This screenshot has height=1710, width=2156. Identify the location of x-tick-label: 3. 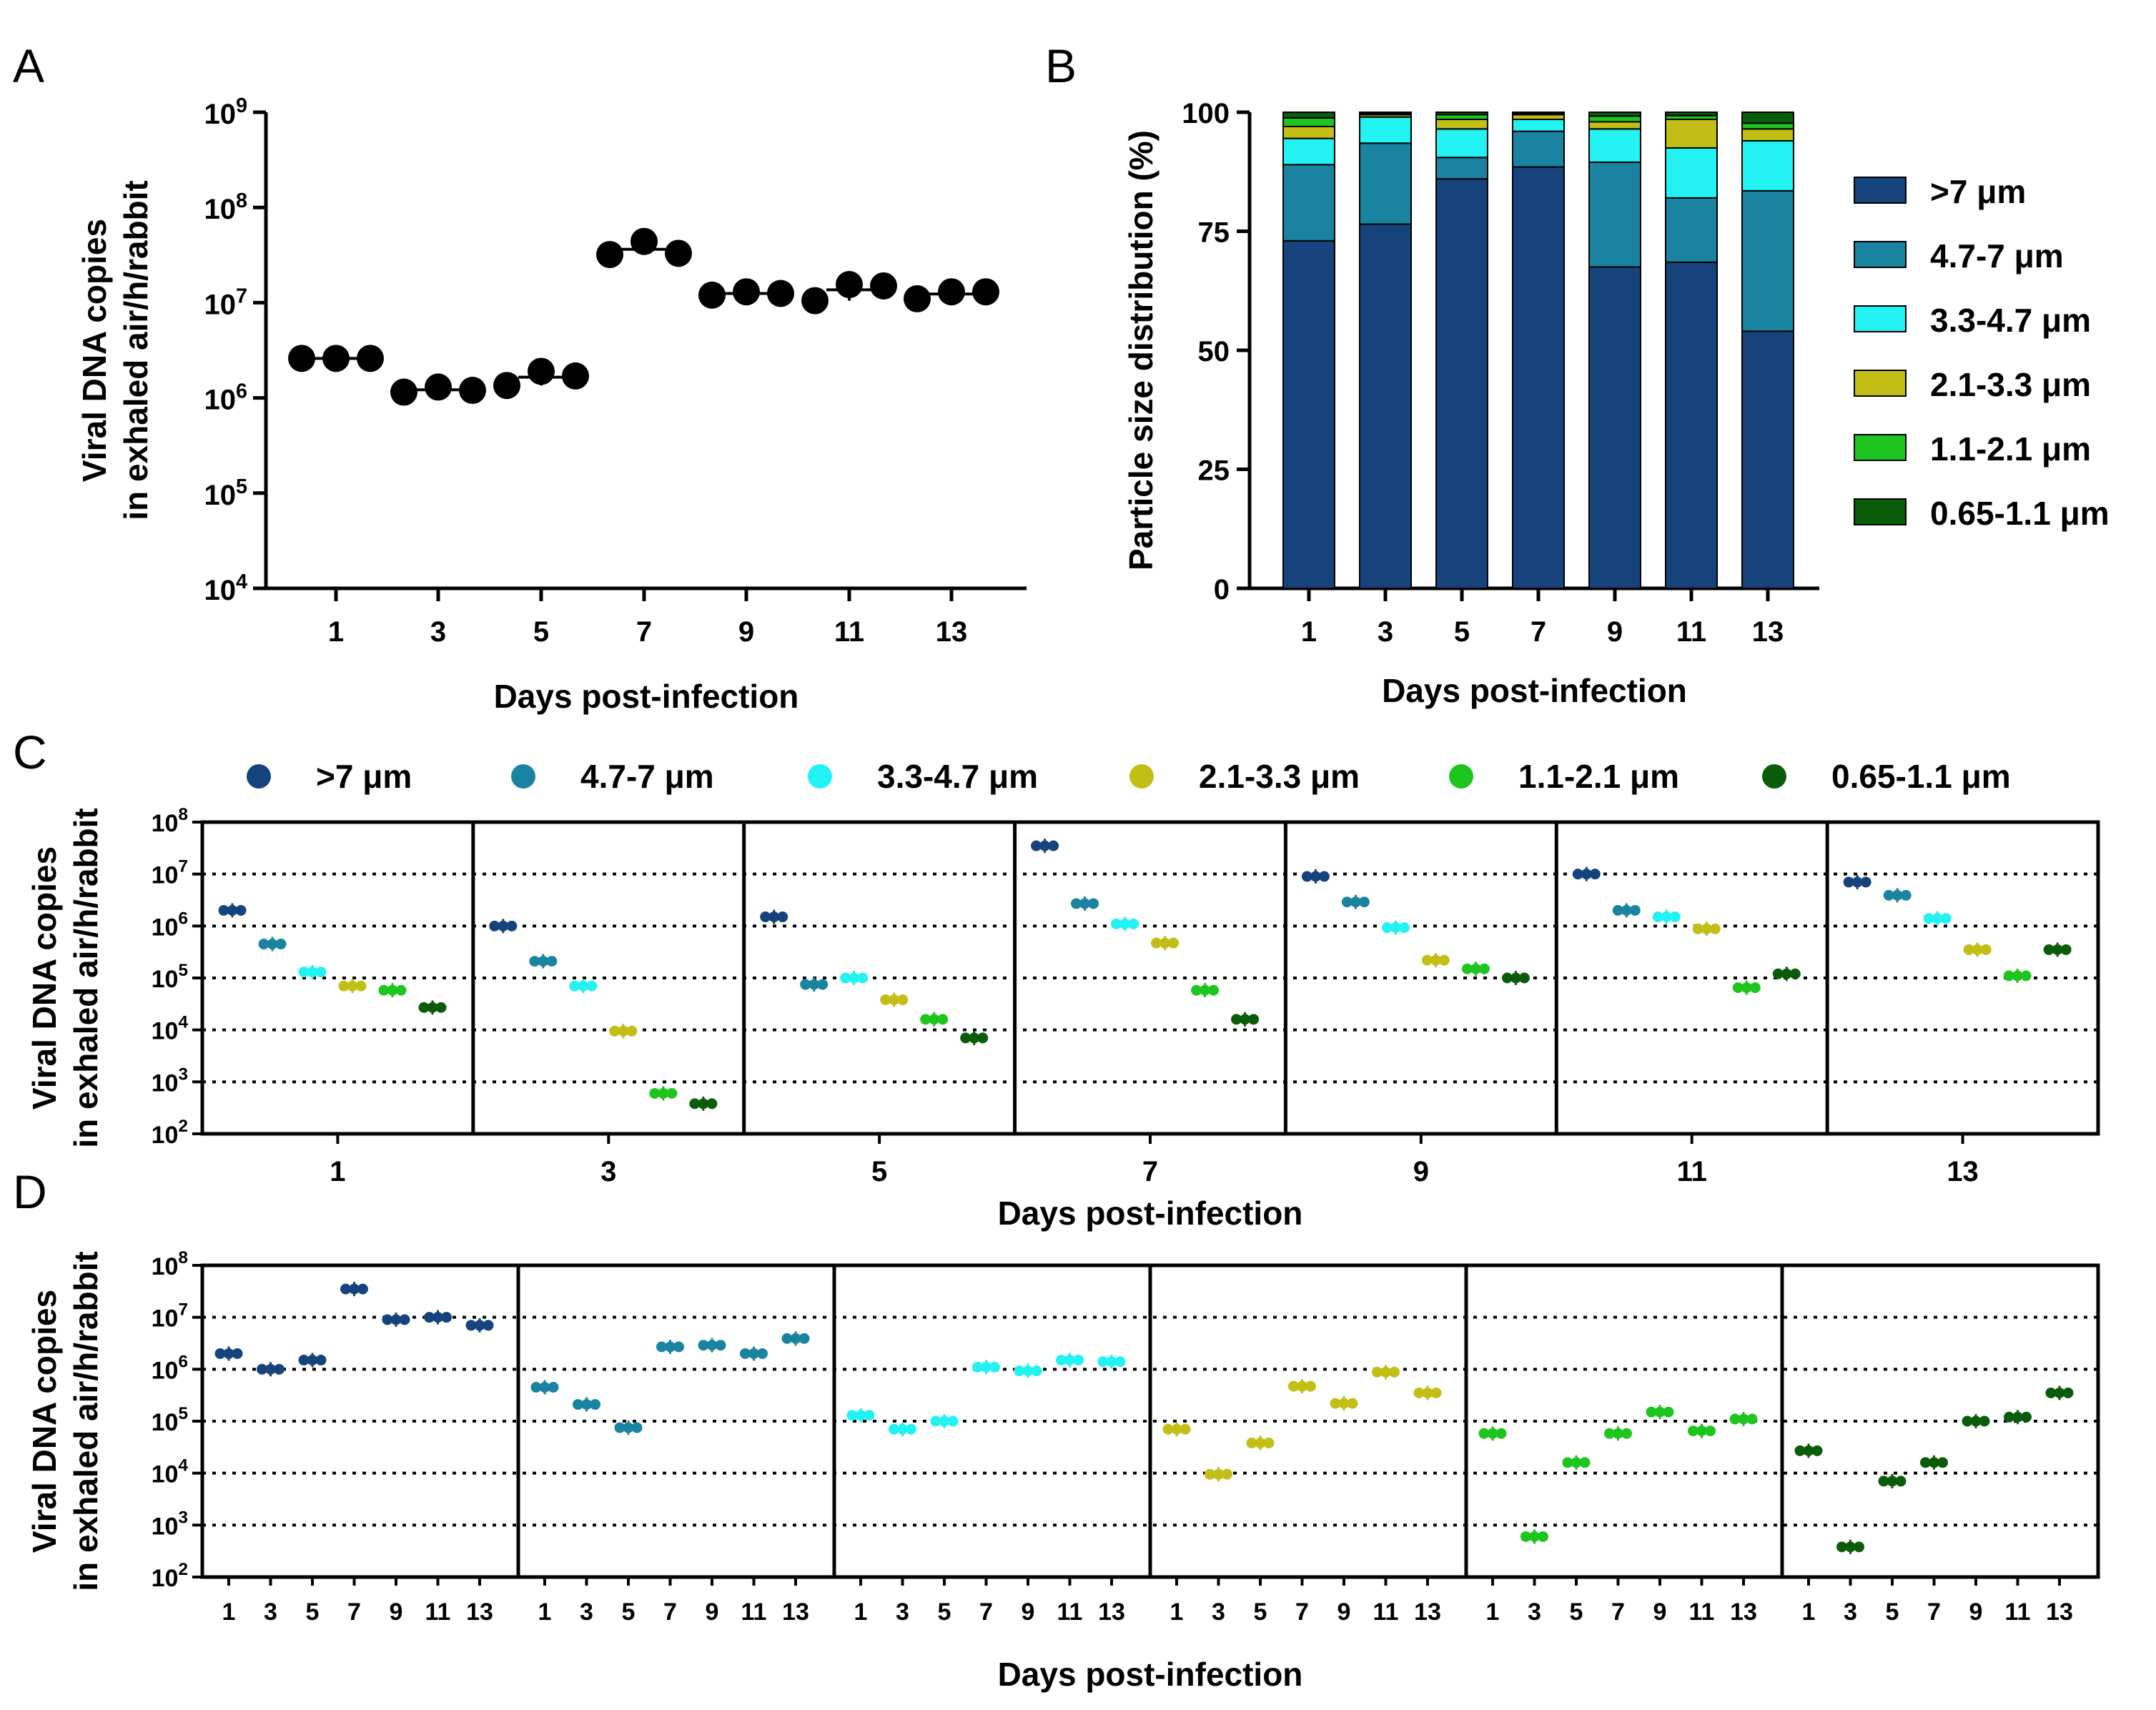
(1385, 632).